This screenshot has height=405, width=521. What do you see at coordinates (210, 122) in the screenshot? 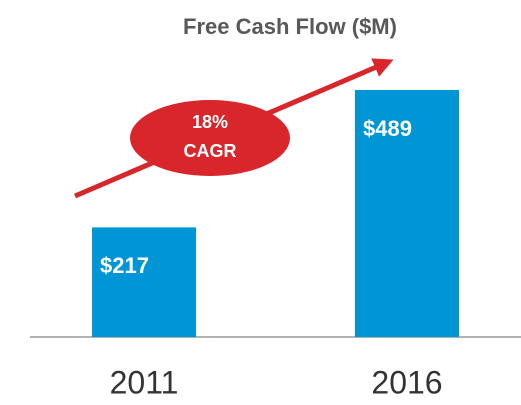
I see `annotation: 18%` at bounding box center [210, 122].